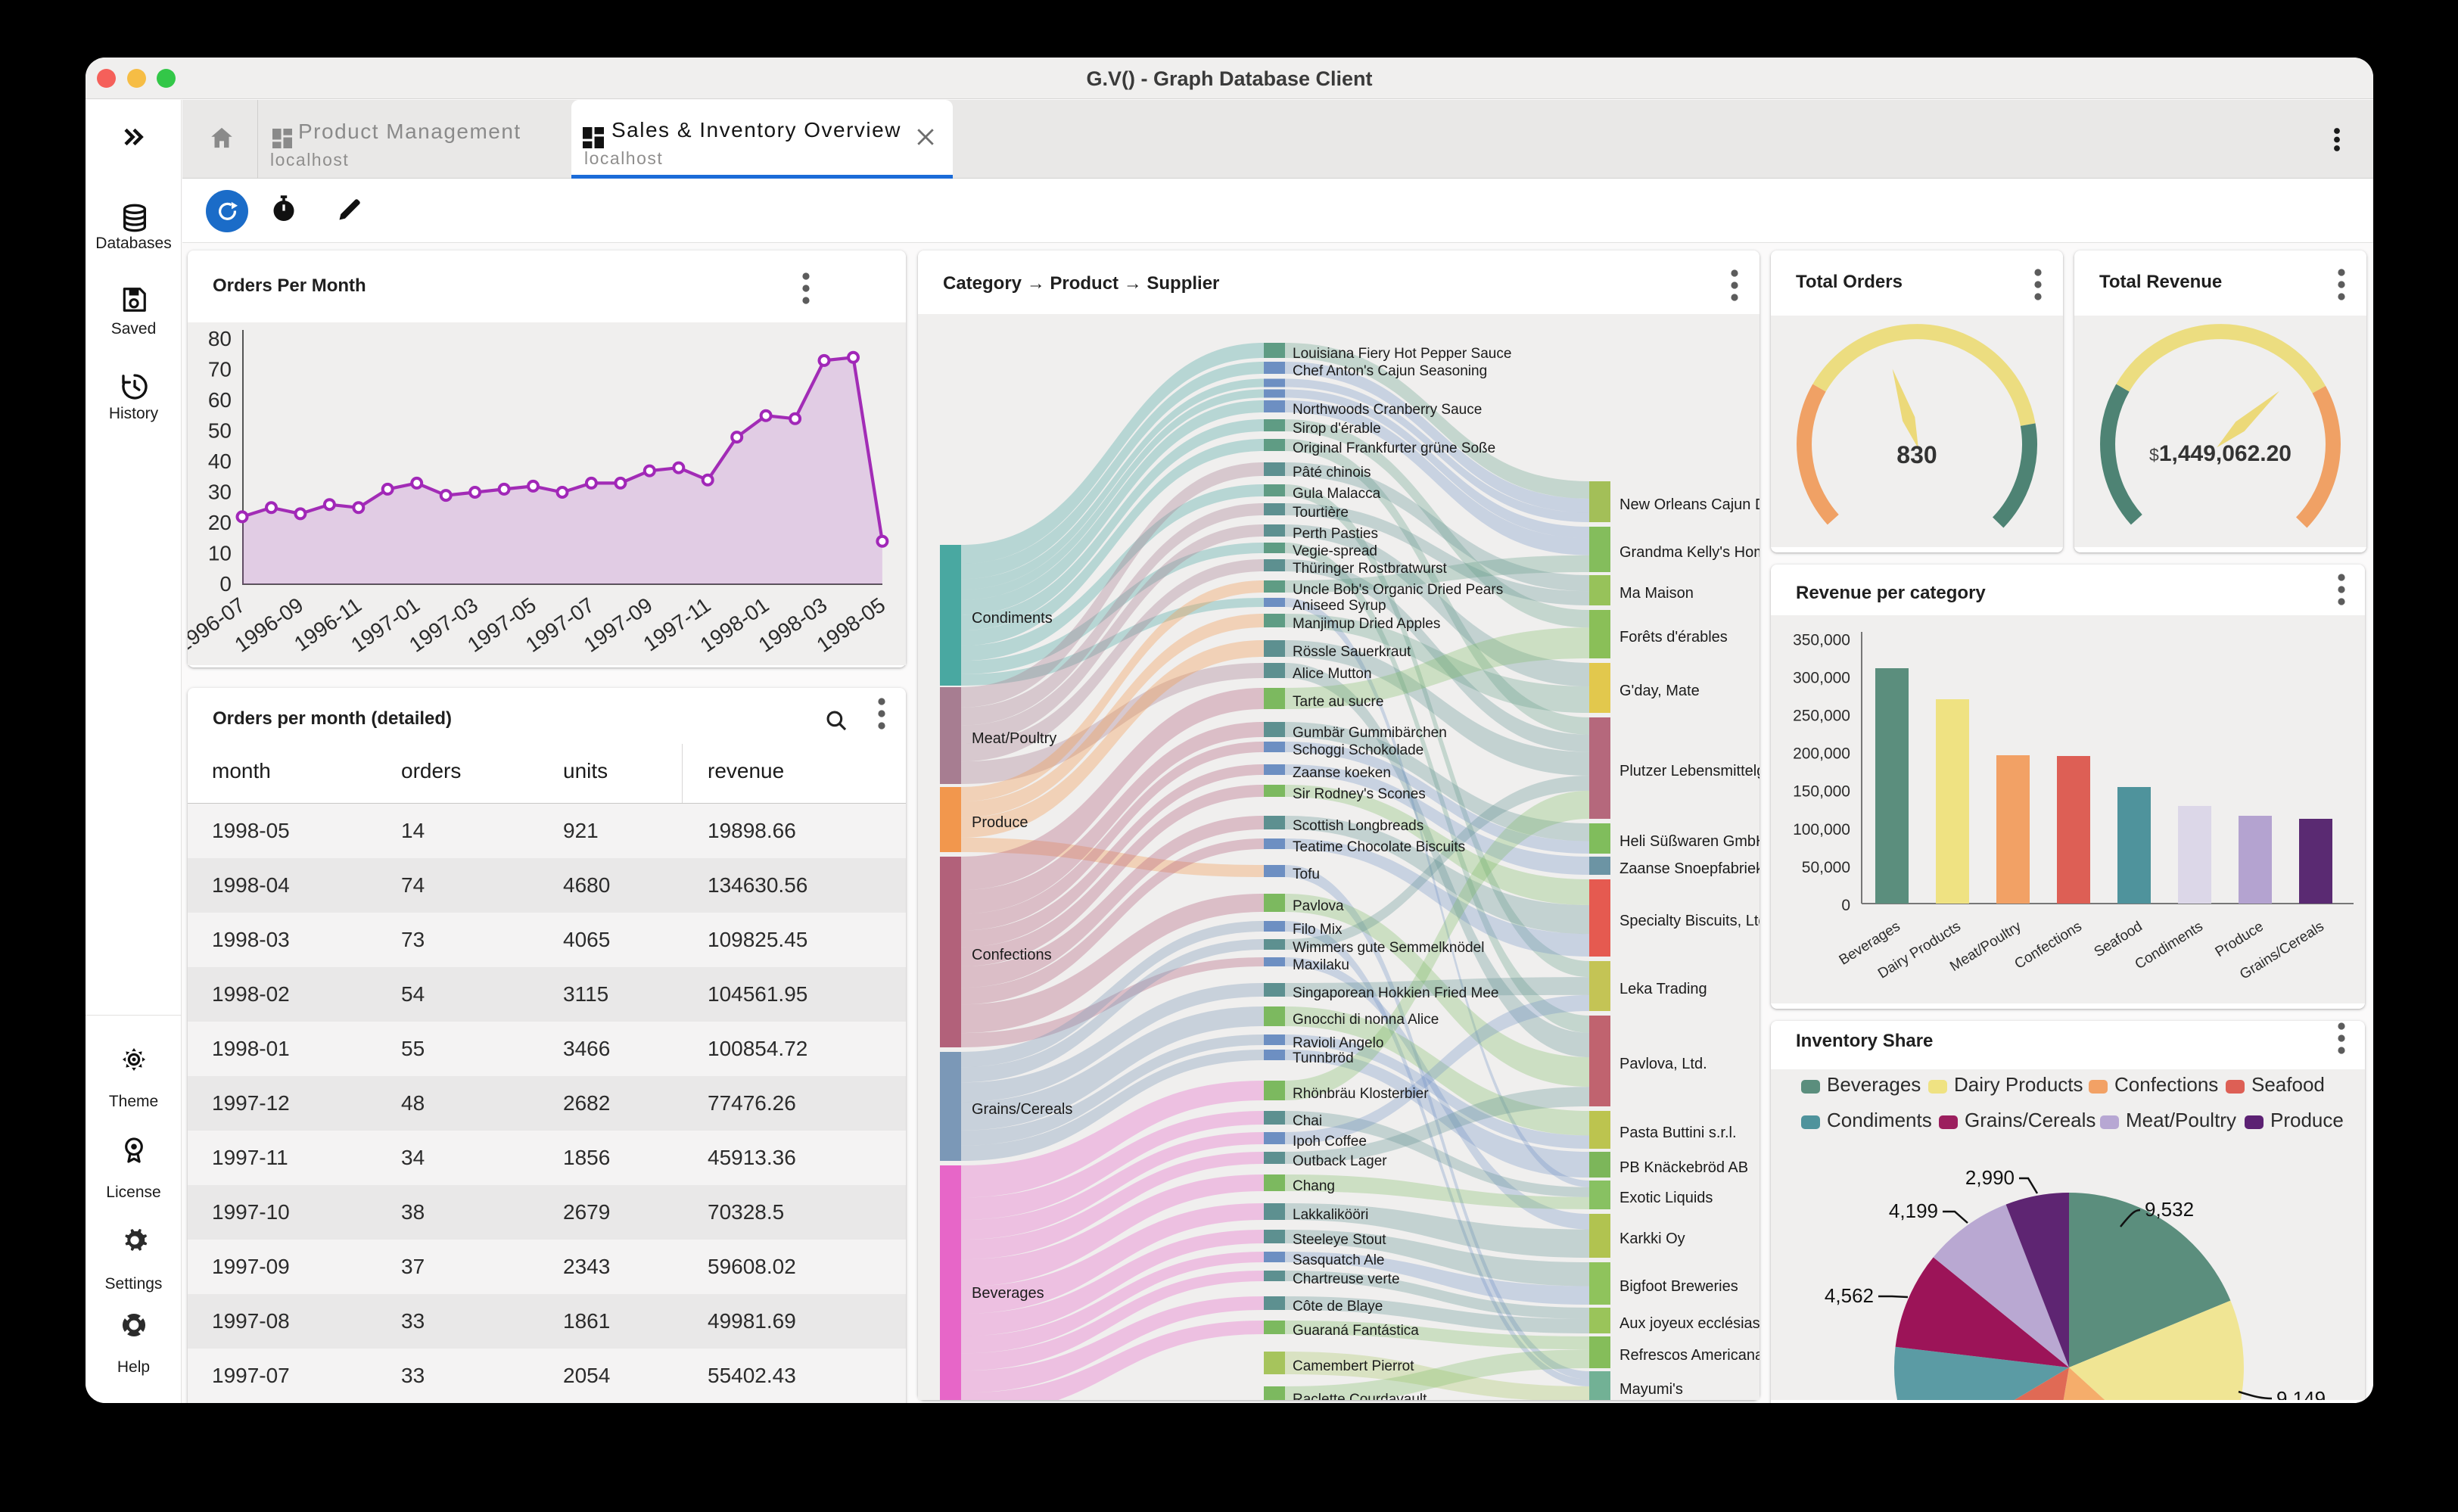  I want to click on svg-text: 30, so click(220, 493).